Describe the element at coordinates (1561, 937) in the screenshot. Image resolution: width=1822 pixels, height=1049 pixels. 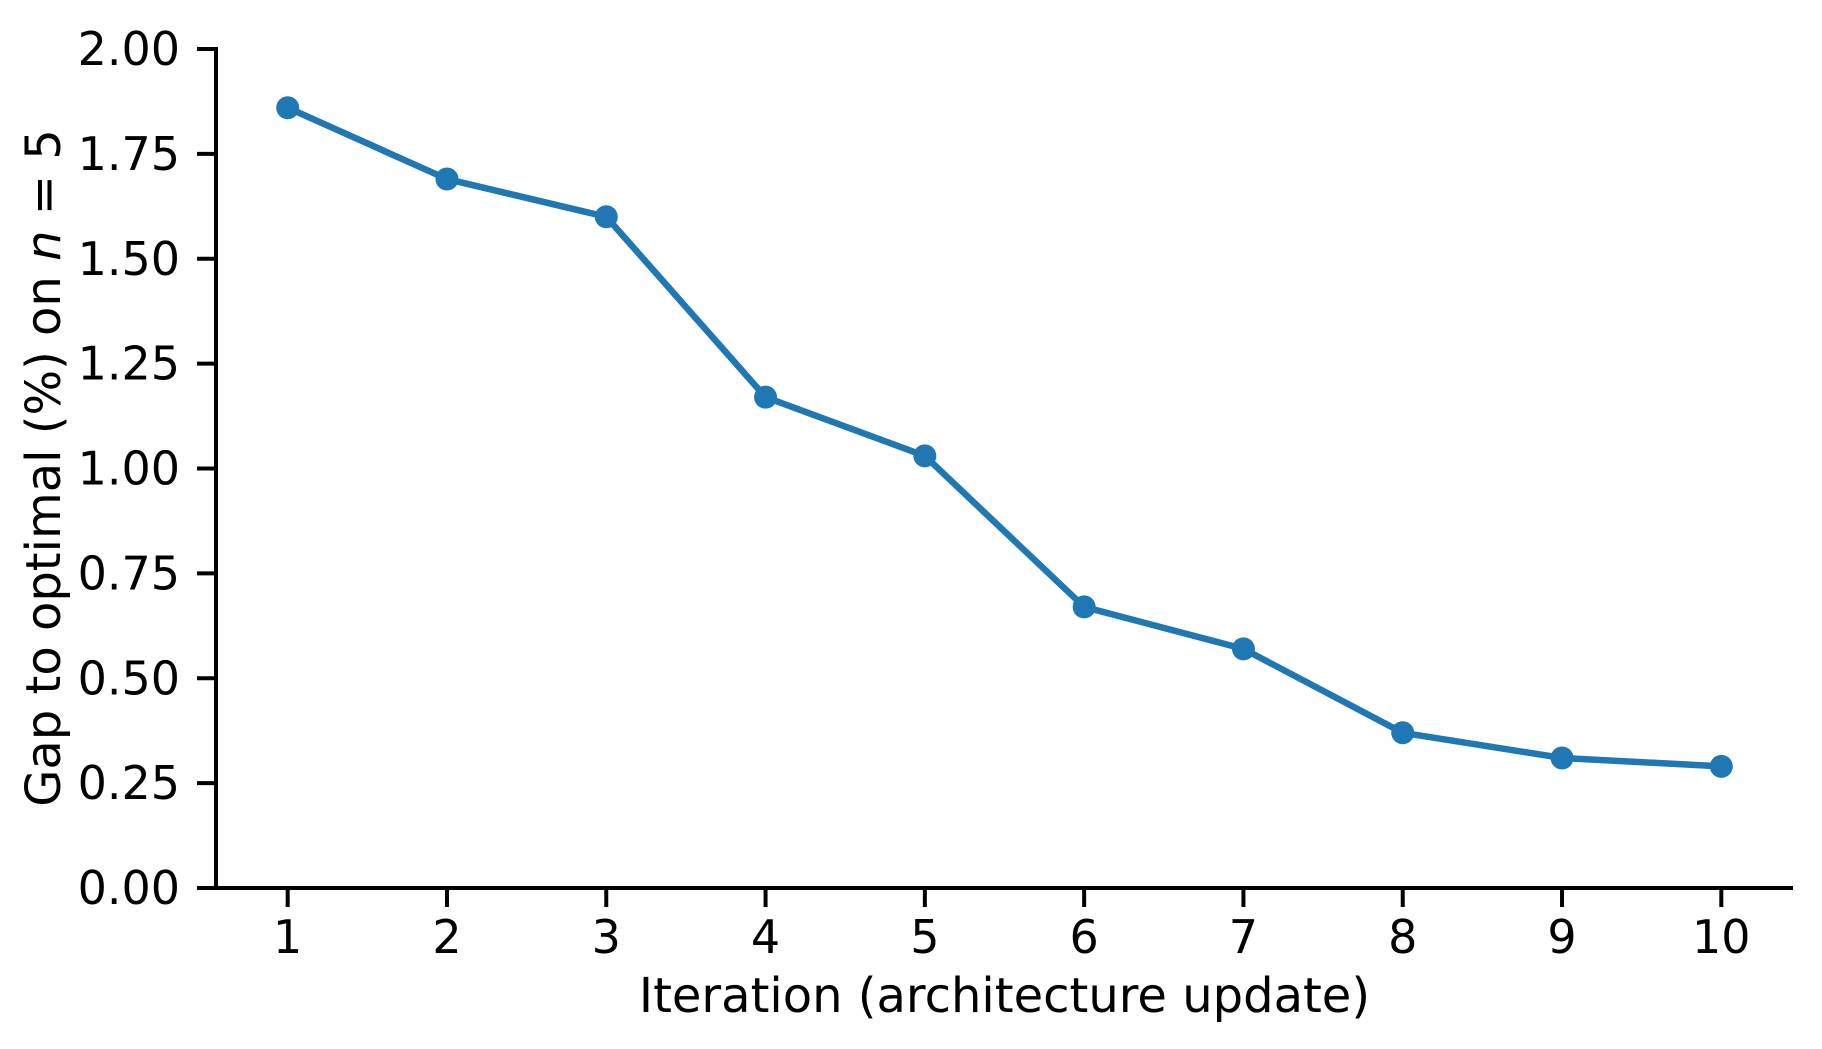
I see `x-tick-label: 9` at that location.